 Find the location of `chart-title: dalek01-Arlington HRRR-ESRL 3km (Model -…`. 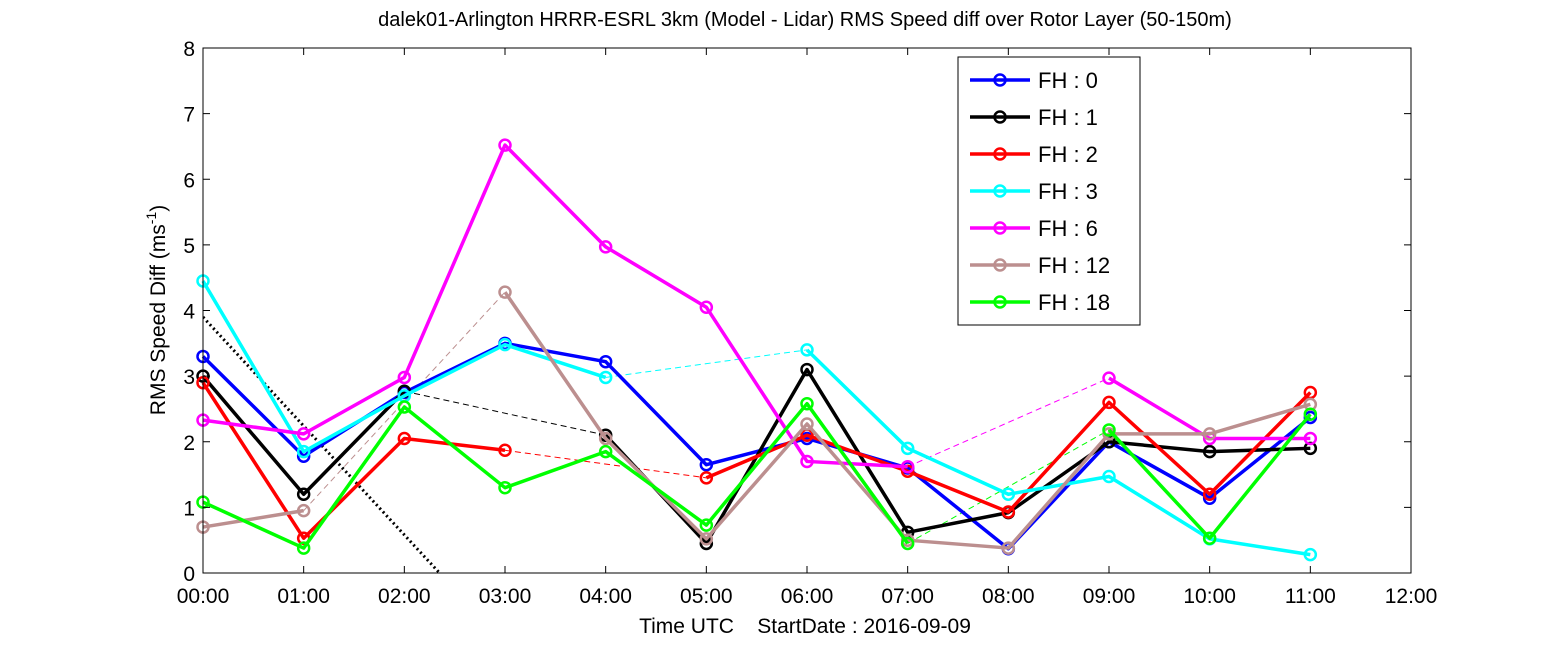

chart-title: dalek01-Arlington HRRR-ESRL 3km (Model -… is located at coordinates (805, 20).